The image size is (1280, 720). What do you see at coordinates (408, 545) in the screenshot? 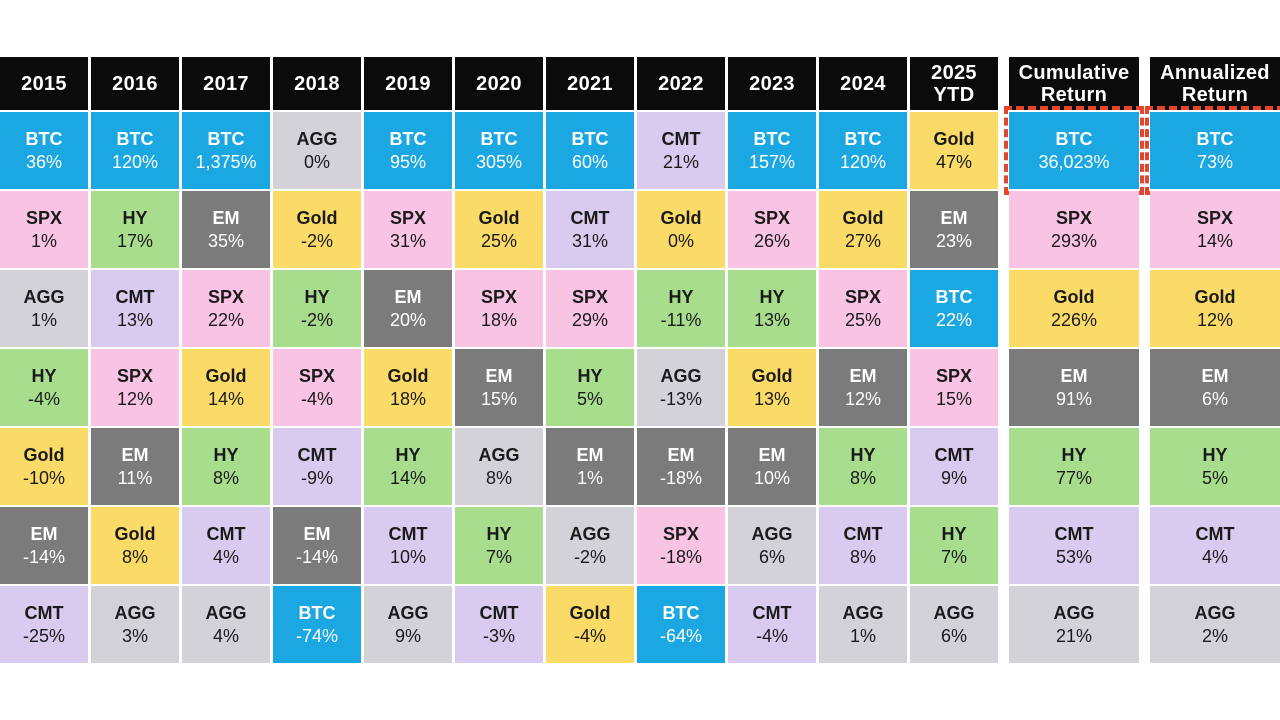
I see `return-tile-2019-rank6-cmt: CMT 10%` at bounding box center [408, 545].